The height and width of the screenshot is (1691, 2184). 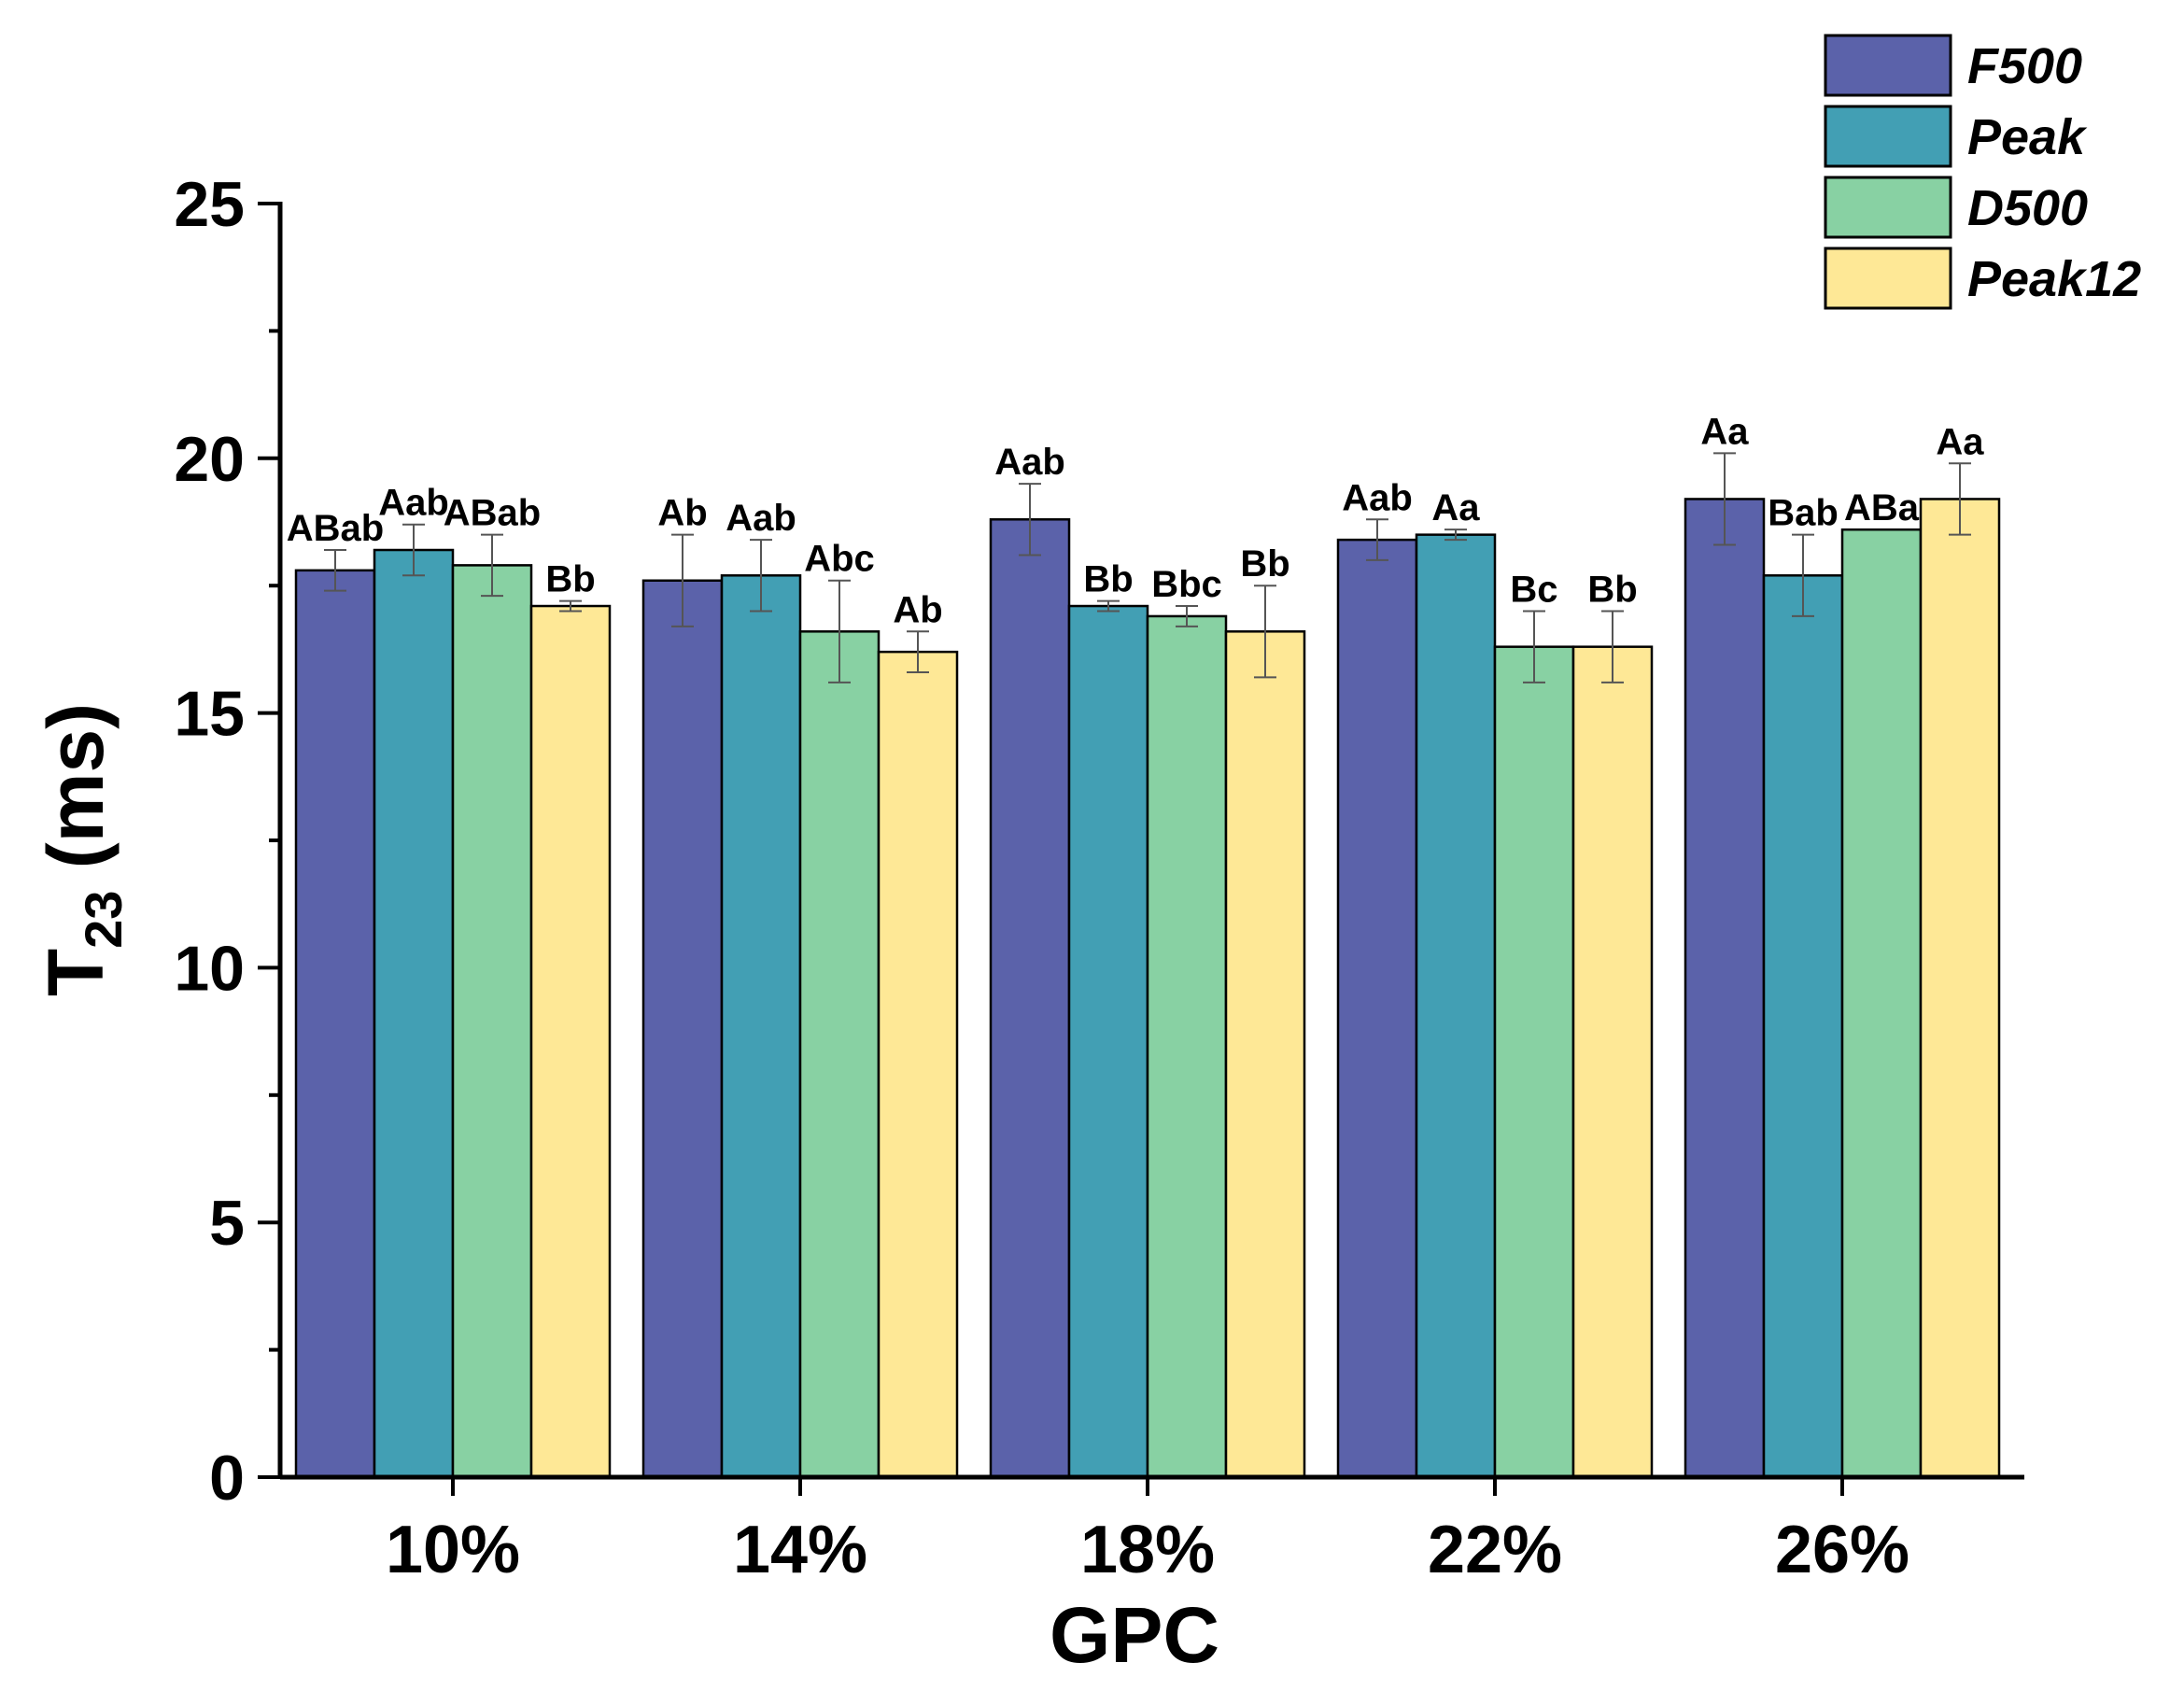 I want to click on bar-Peak-18%, so click(x=1108, y=1041).